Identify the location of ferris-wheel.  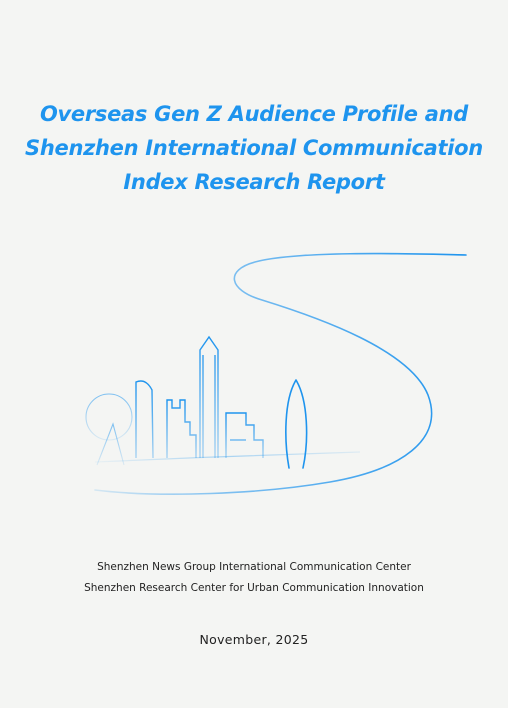
(109, 429).